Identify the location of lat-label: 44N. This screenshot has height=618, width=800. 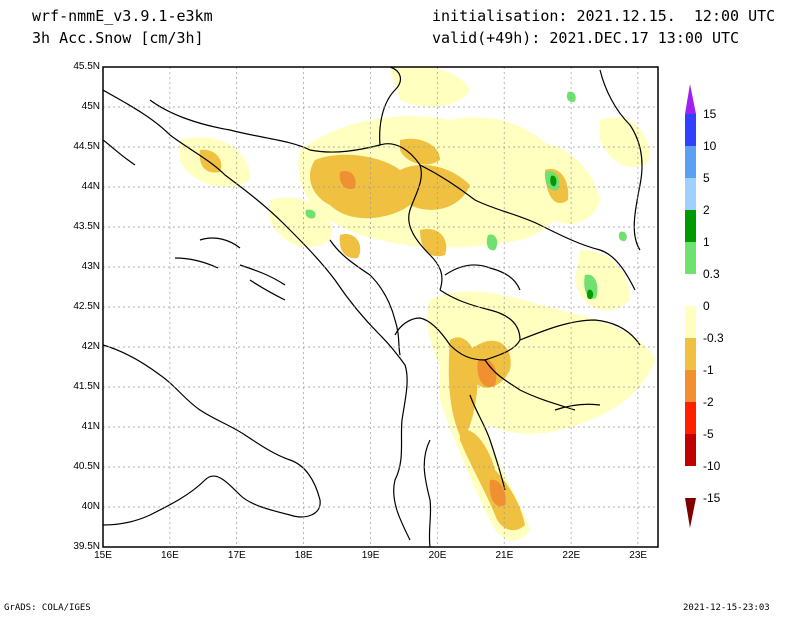
(90, 186).